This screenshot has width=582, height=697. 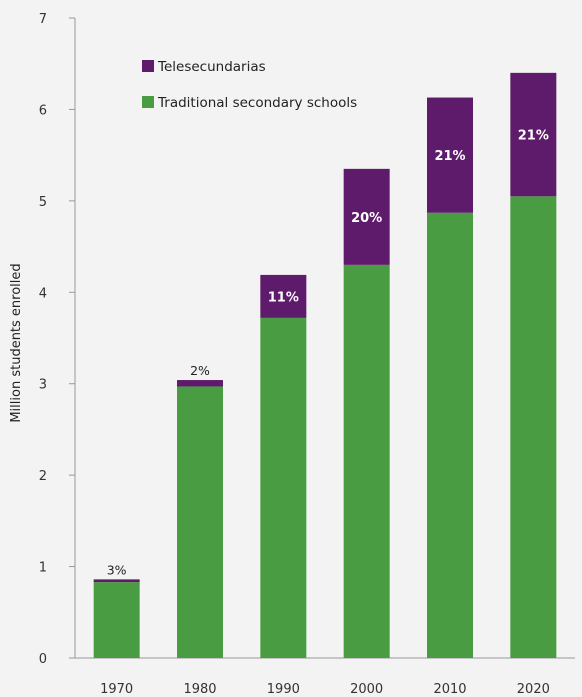 I want to click on y-tick-label: 6, so click(x=43, y=110).